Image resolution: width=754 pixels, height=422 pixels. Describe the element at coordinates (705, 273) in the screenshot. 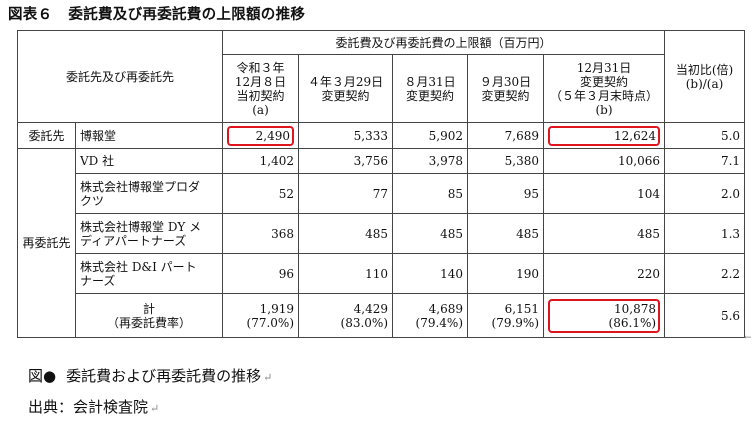

I see `ratio-cell: 2.2` at that location.